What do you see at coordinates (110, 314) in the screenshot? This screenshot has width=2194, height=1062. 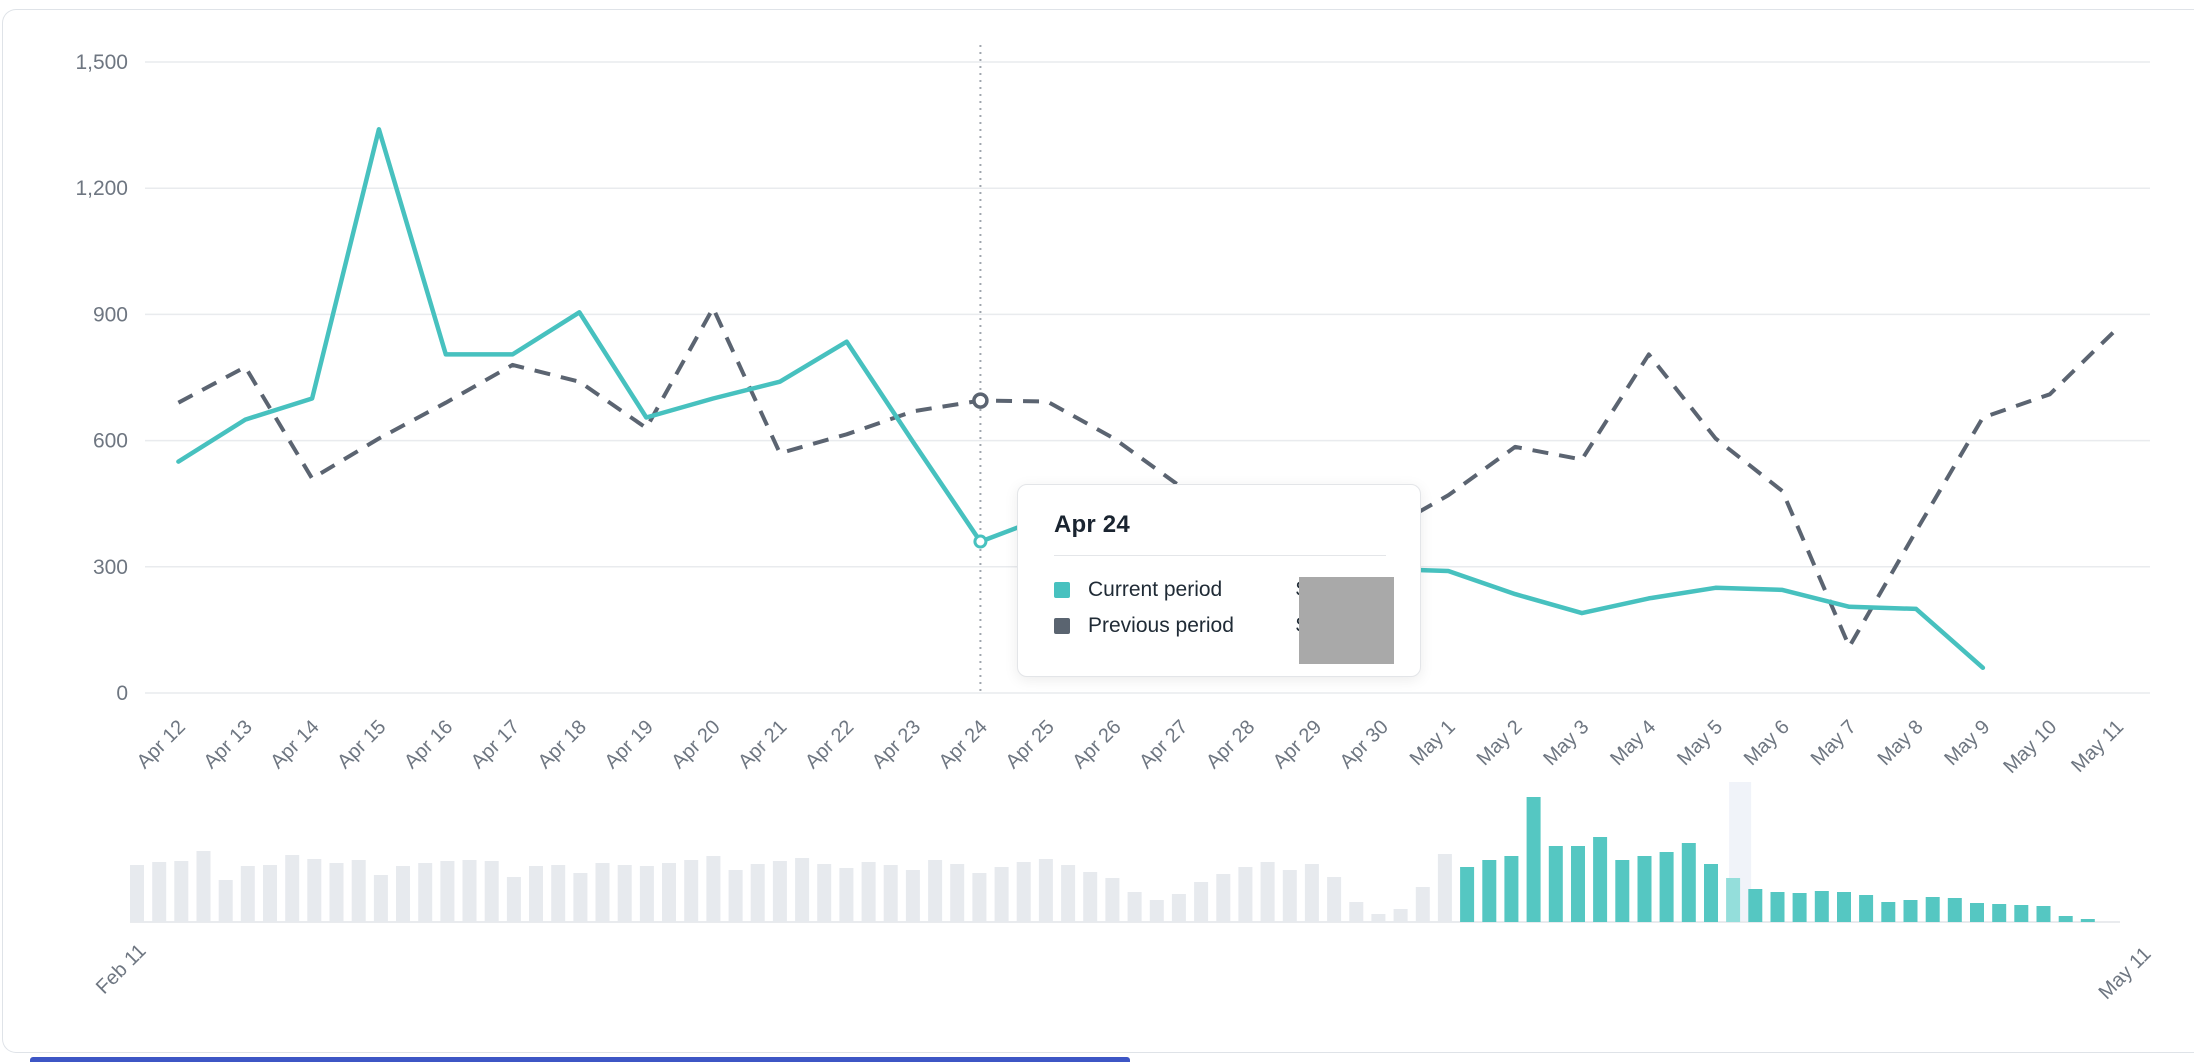 I see `svg-text: 900` at bounding box center [110, 314].